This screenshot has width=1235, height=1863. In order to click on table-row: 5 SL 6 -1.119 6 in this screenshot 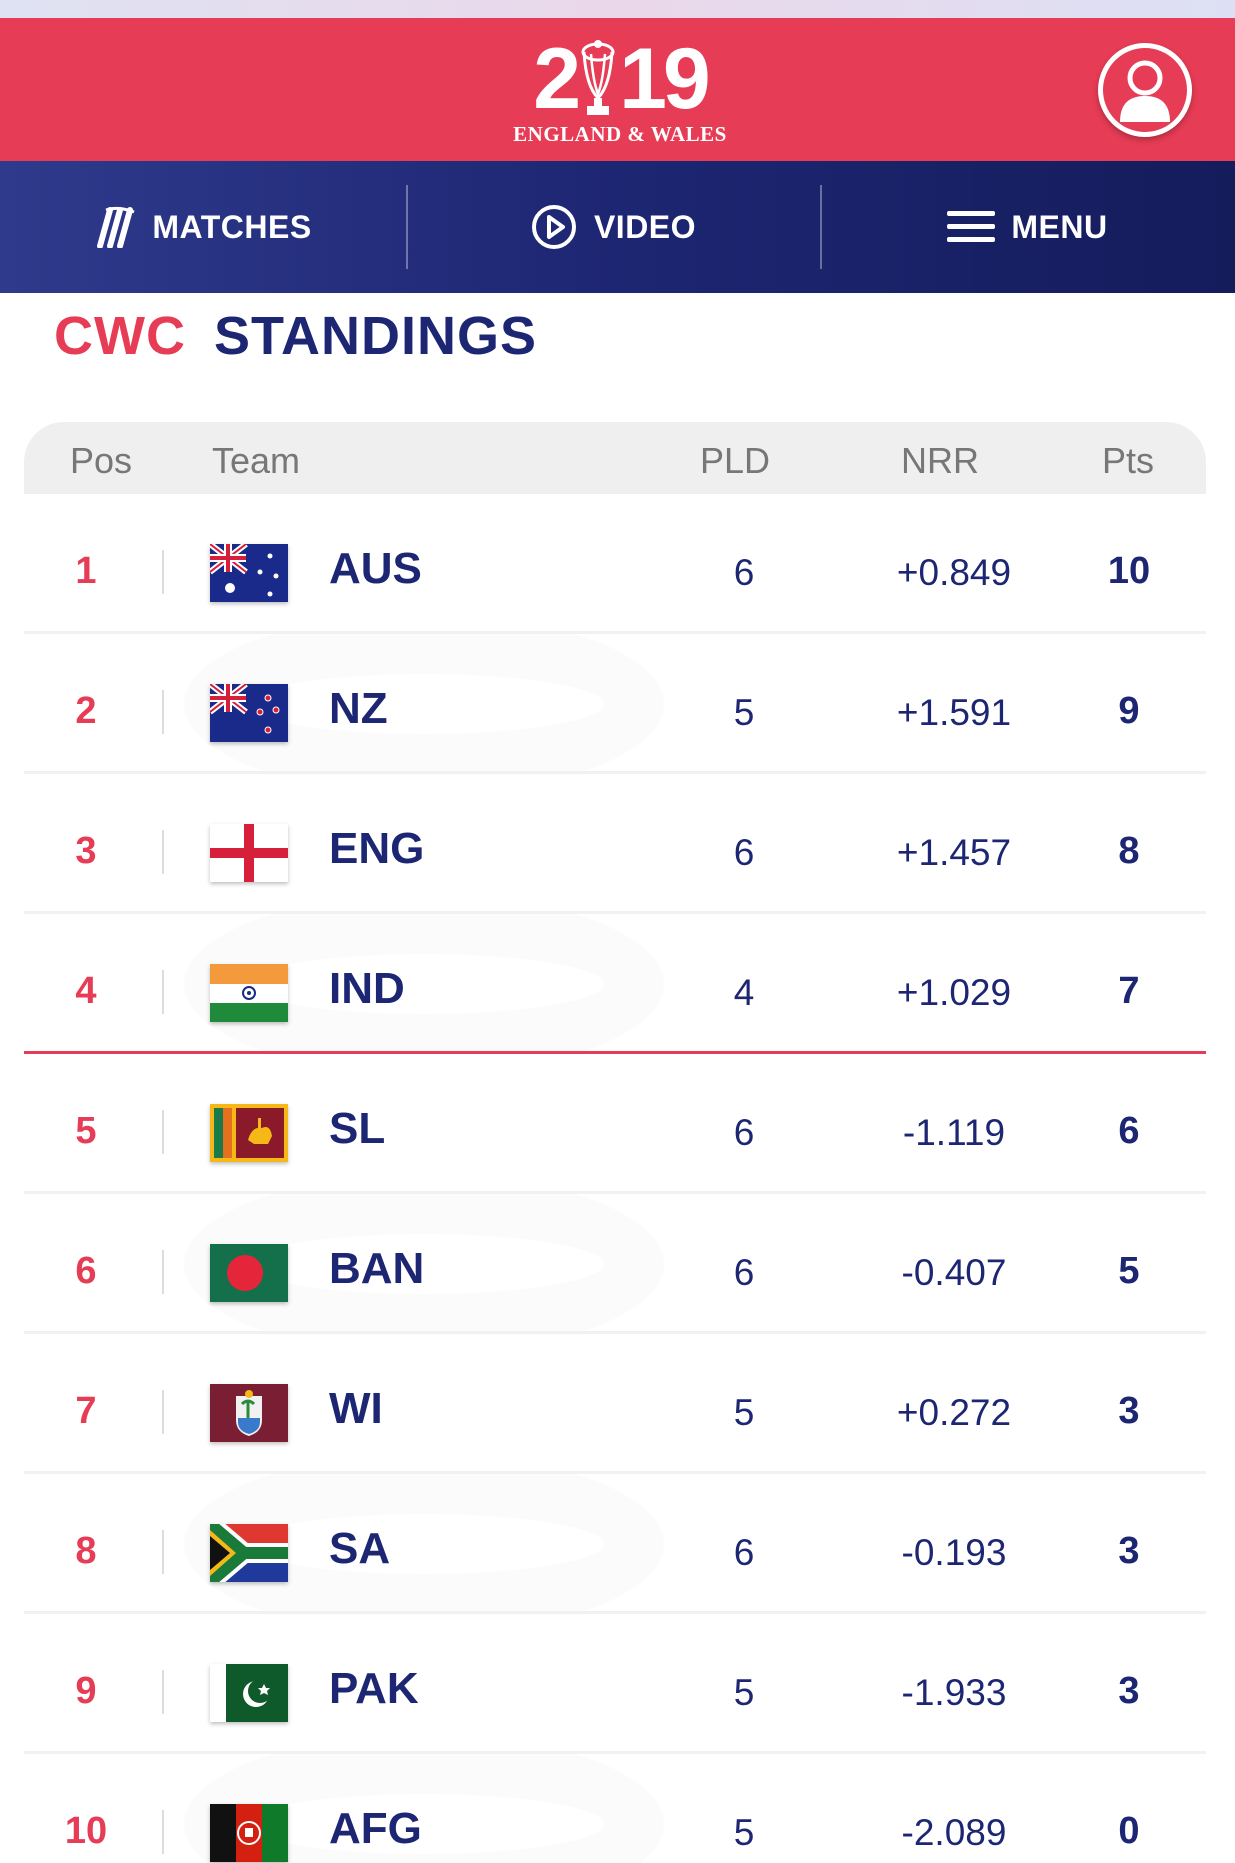, I will do `click(615, 1124)`.